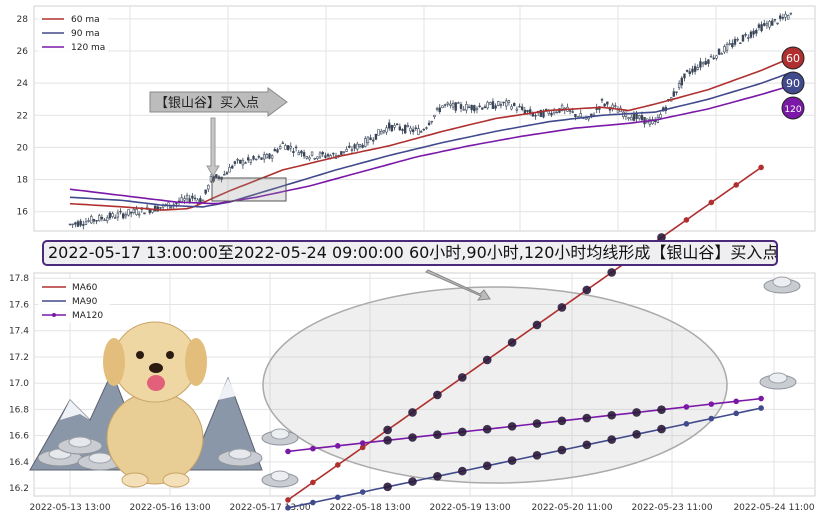 The height and width of the screenshot is (520, 822). I want to click on x-tick-label: 2022-05-17 13:00, so click(269, 508).